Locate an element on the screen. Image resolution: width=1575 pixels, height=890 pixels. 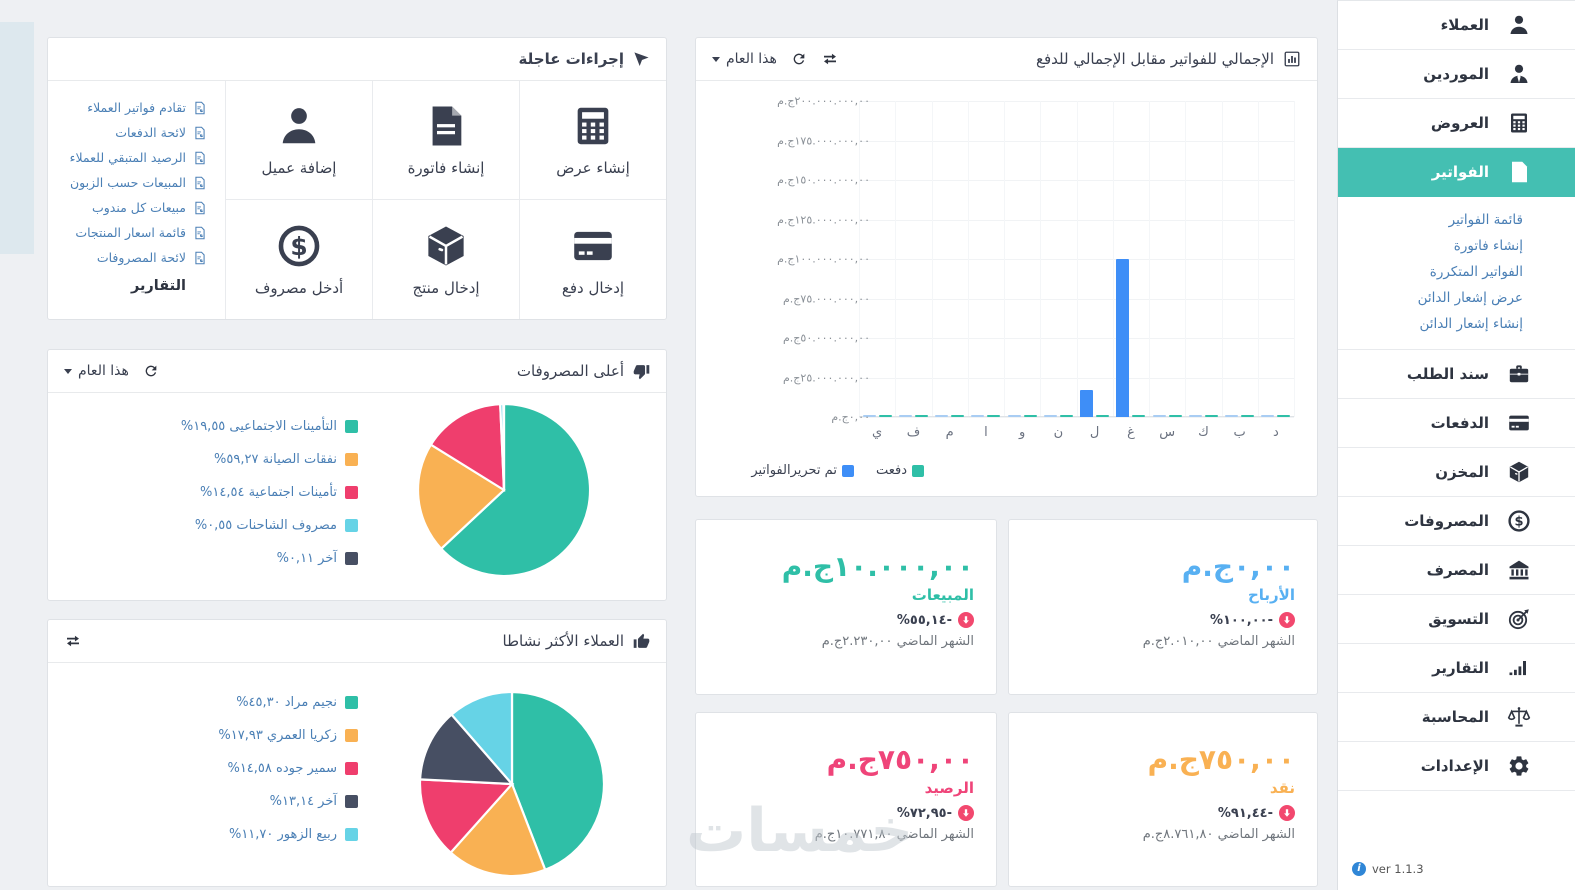
sidebar-item-label: المصرف is located at coordinates (1457, 570).